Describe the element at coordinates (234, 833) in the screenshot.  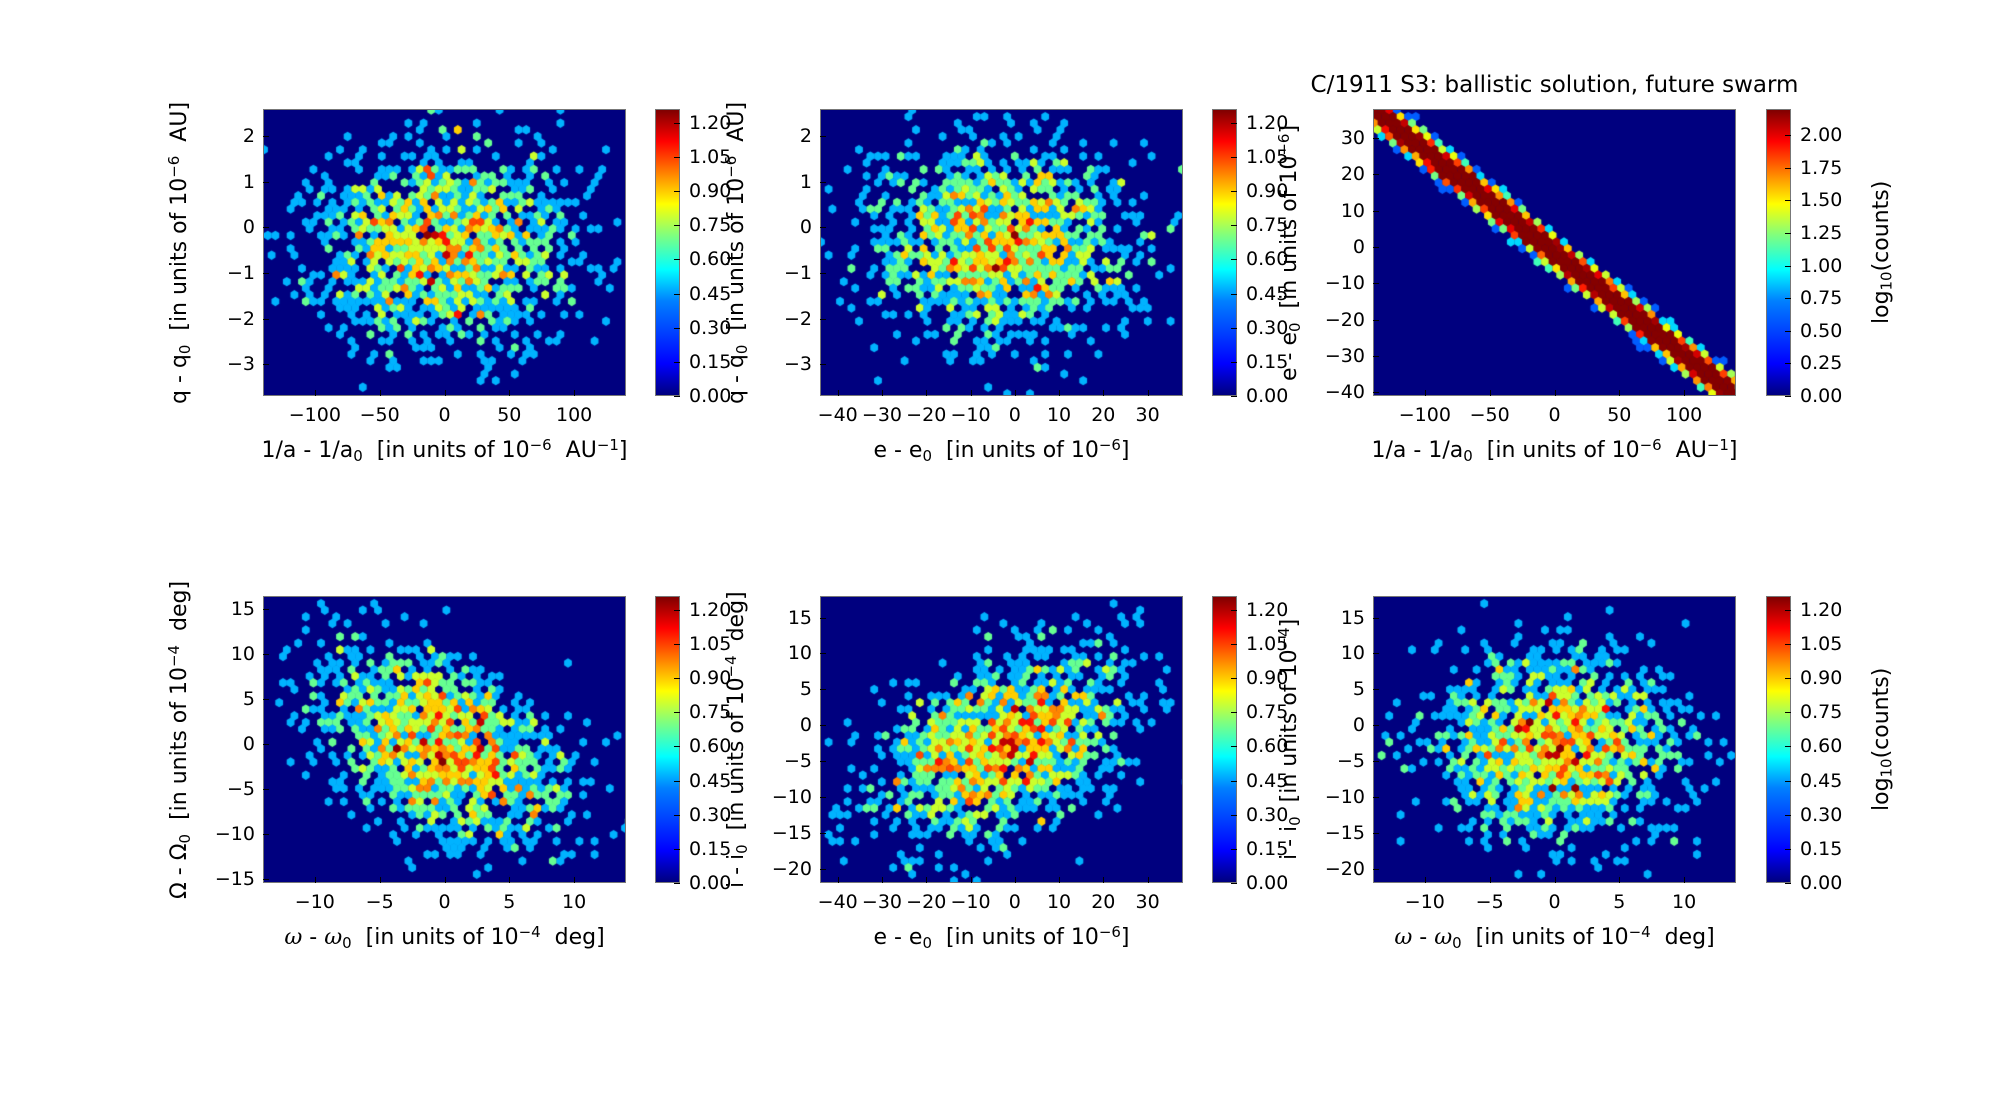
I see `panel-4-ytick-label: −10` at that location.